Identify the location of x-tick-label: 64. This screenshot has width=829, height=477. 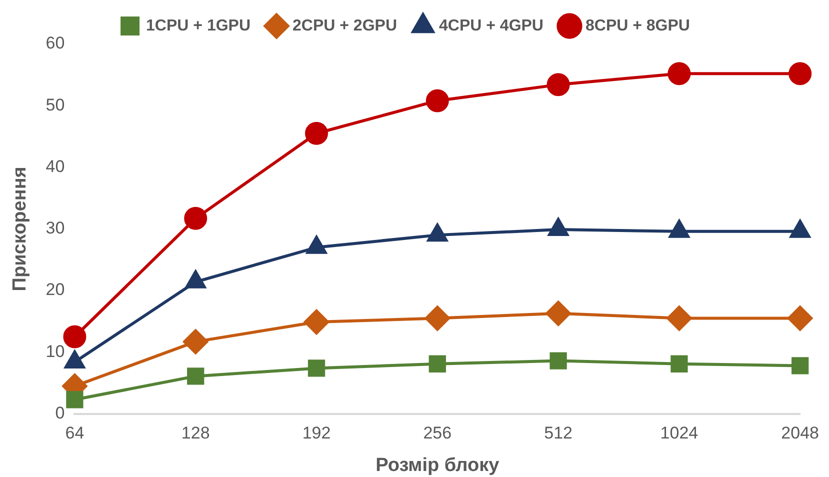
(74, 433).